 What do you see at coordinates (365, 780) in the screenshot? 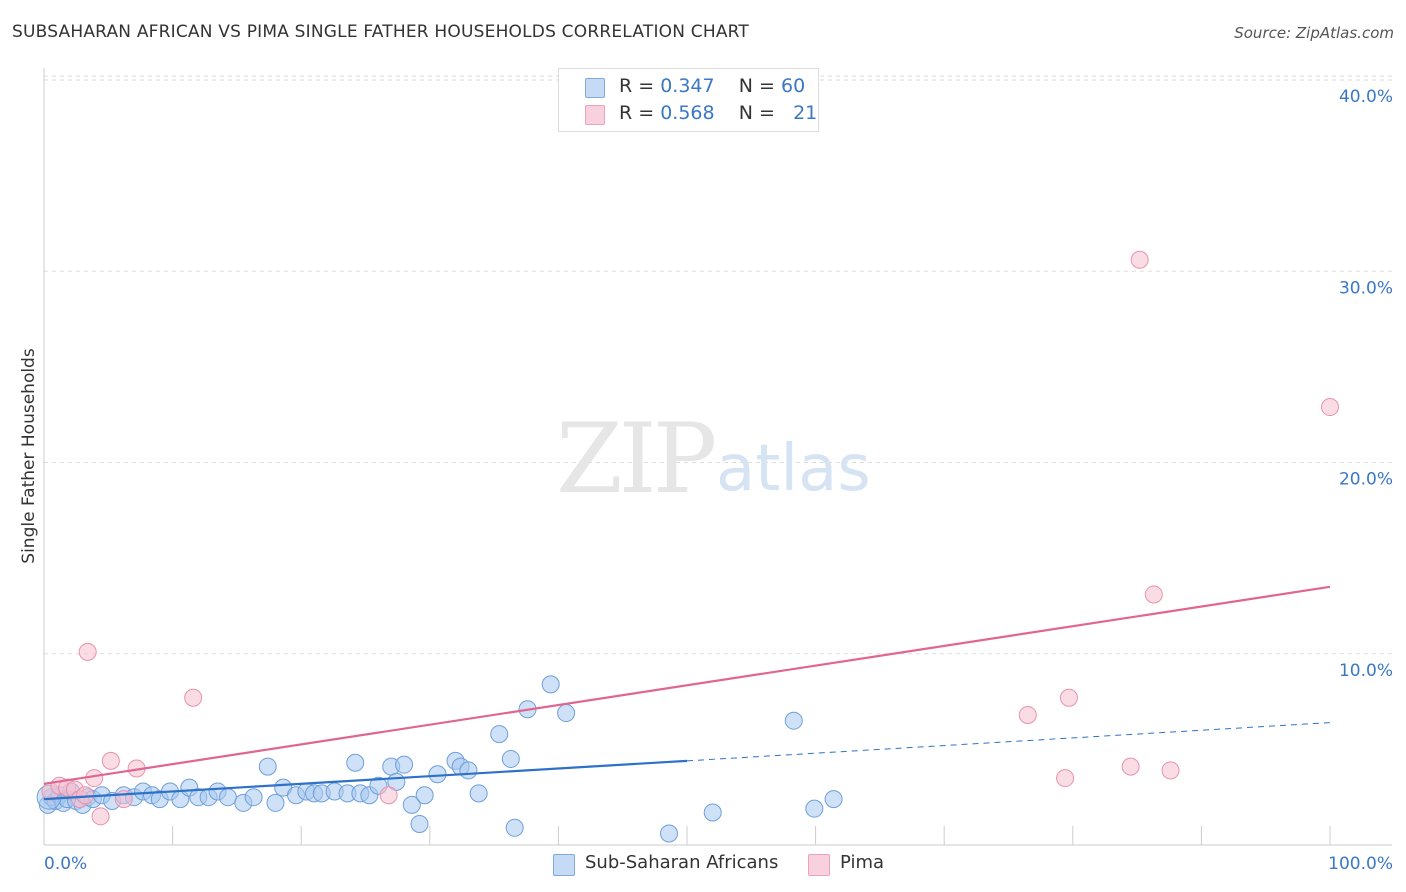
I see `trend-line-sub-saharan` at bounding box center [365, 780].